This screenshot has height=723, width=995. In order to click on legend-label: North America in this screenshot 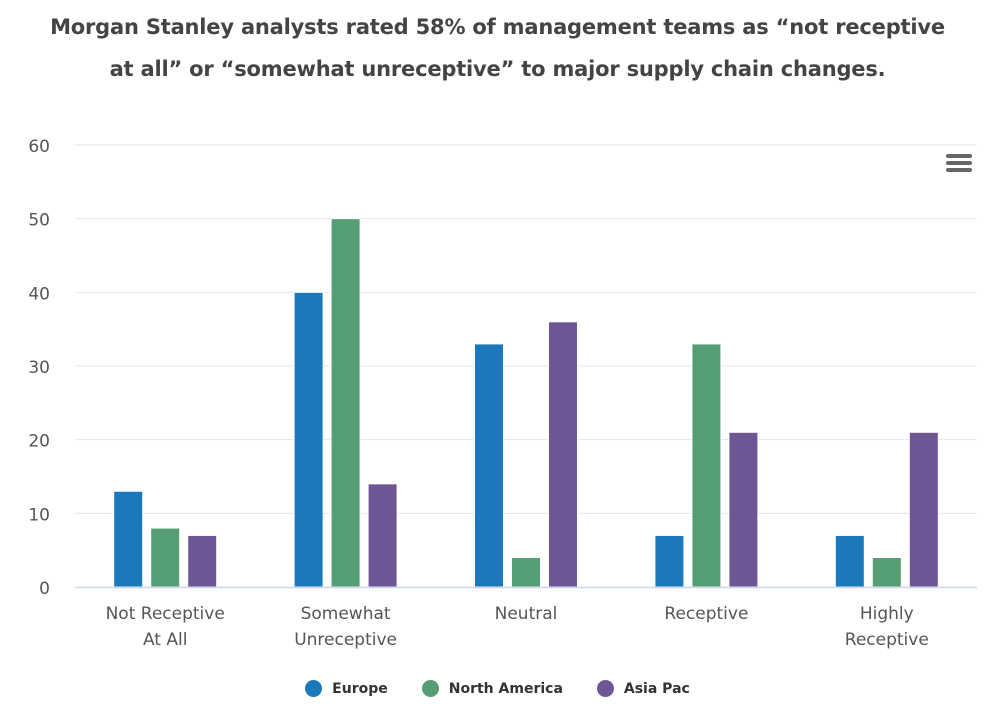, I will do `click(505, 688)`.